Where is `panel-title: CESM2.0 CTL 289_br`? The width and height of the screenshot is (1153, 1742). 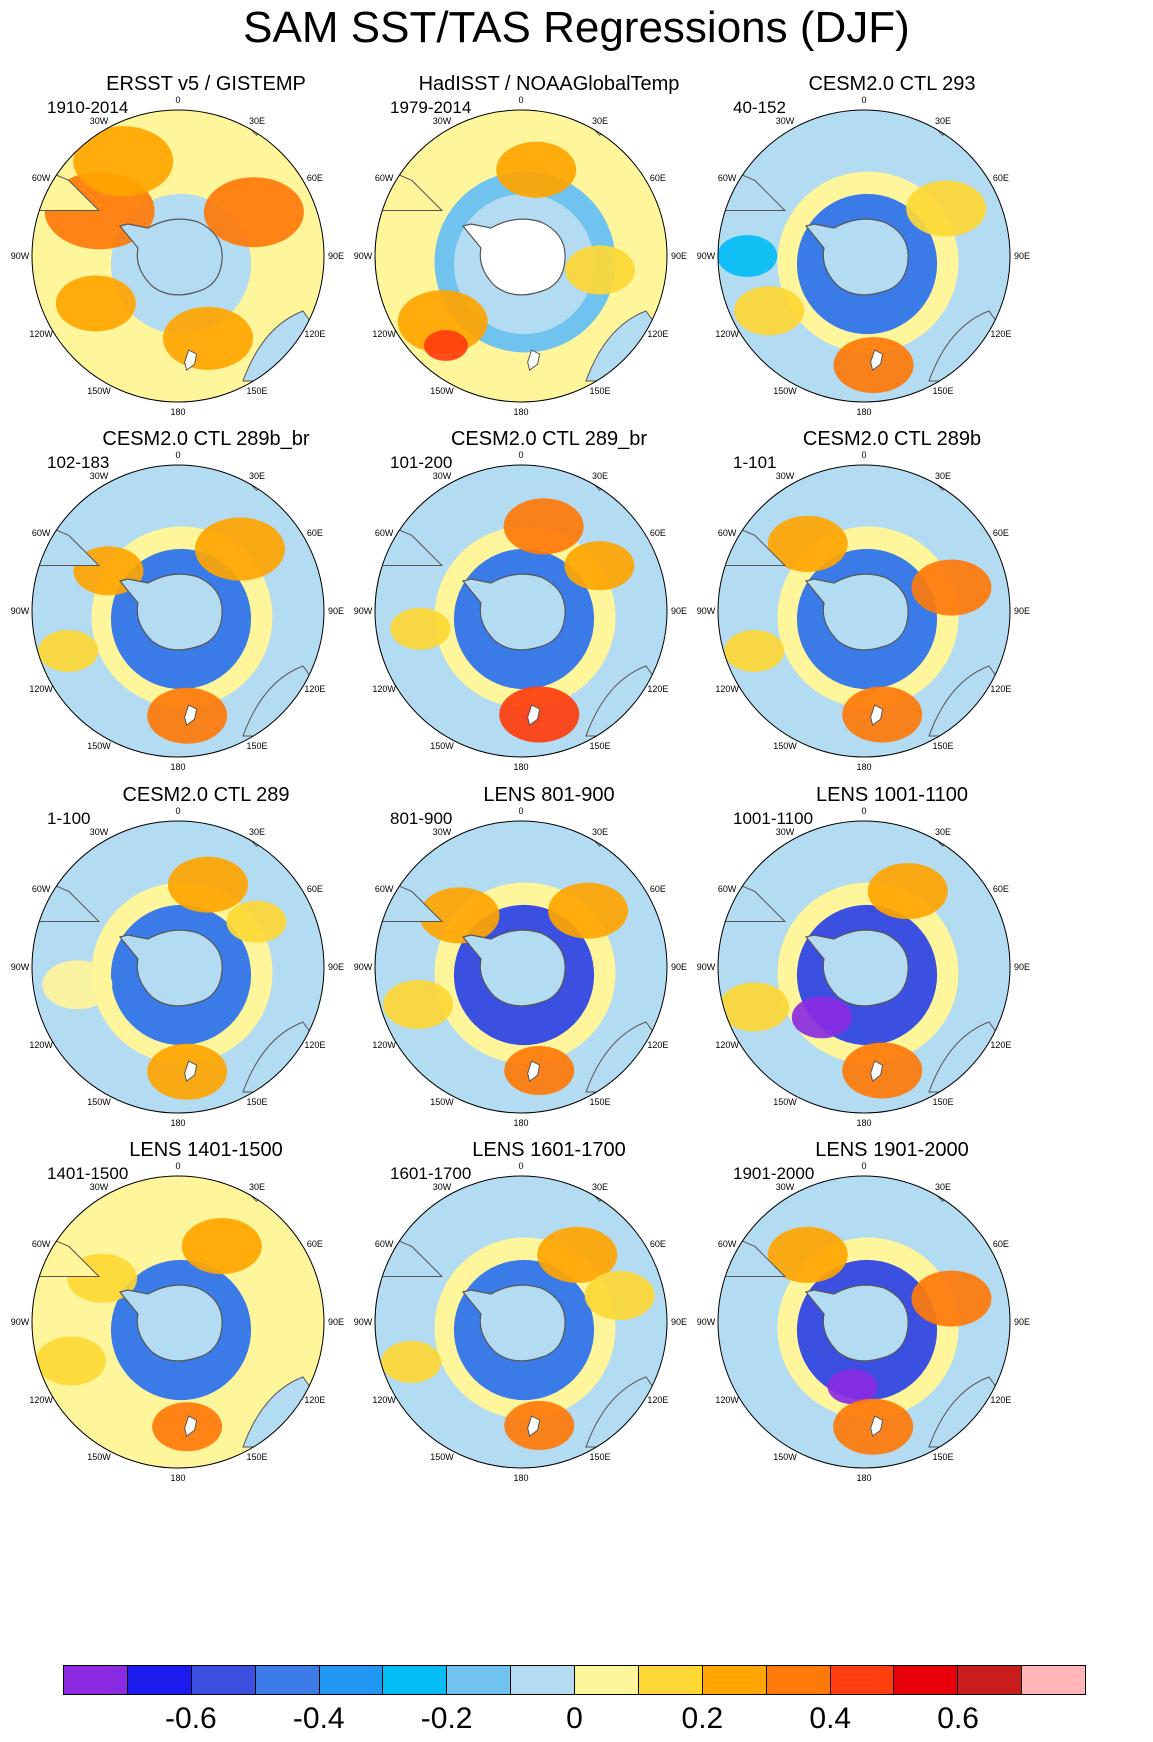
panel-title: CESM2.0 CTL 289_br is located at coordinates (548, 439).